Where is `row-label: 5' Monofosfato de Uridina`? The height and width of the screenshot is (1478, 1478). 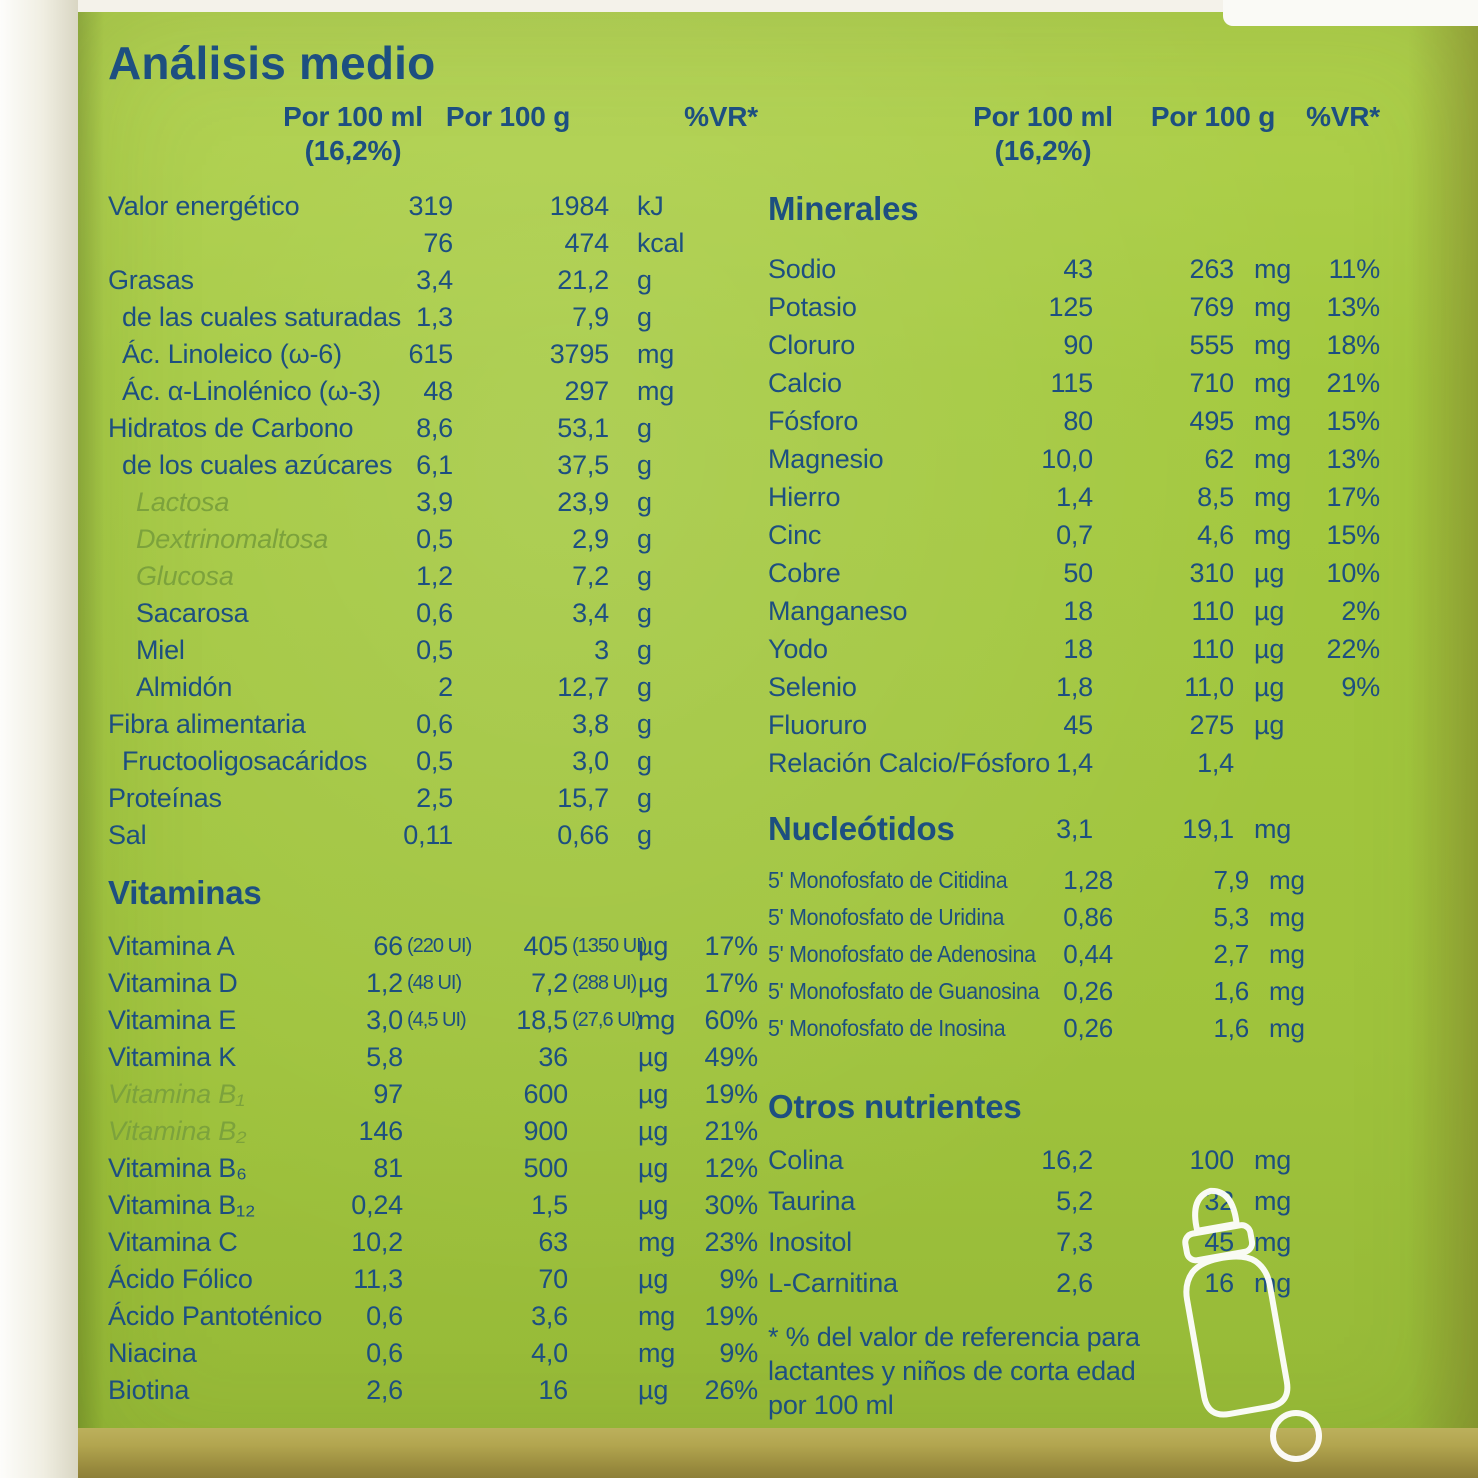 row-label: 5' Monofosfato de Uridina is located at coordinates (886, 917).